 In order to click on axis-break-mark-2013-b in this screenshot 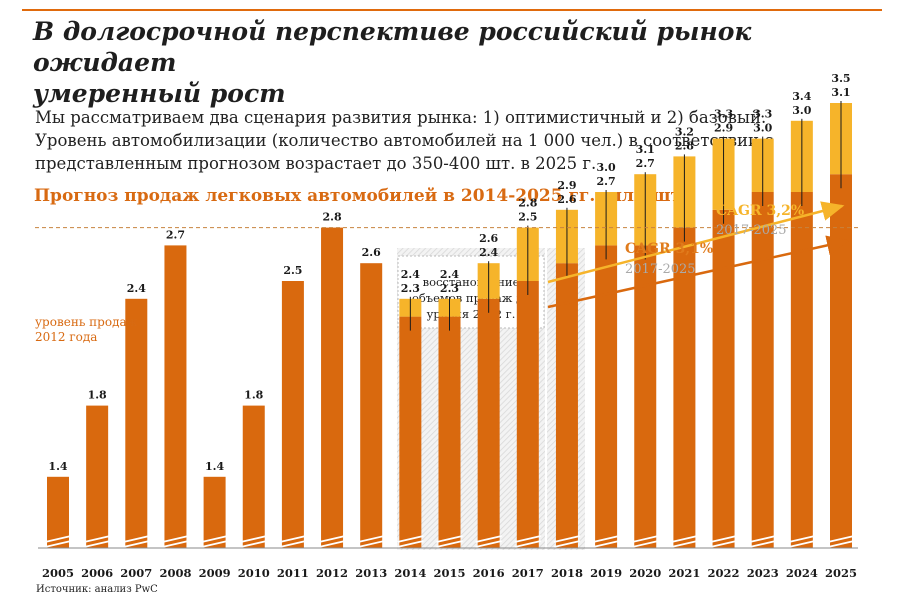, I will do `click(371, 544)`.